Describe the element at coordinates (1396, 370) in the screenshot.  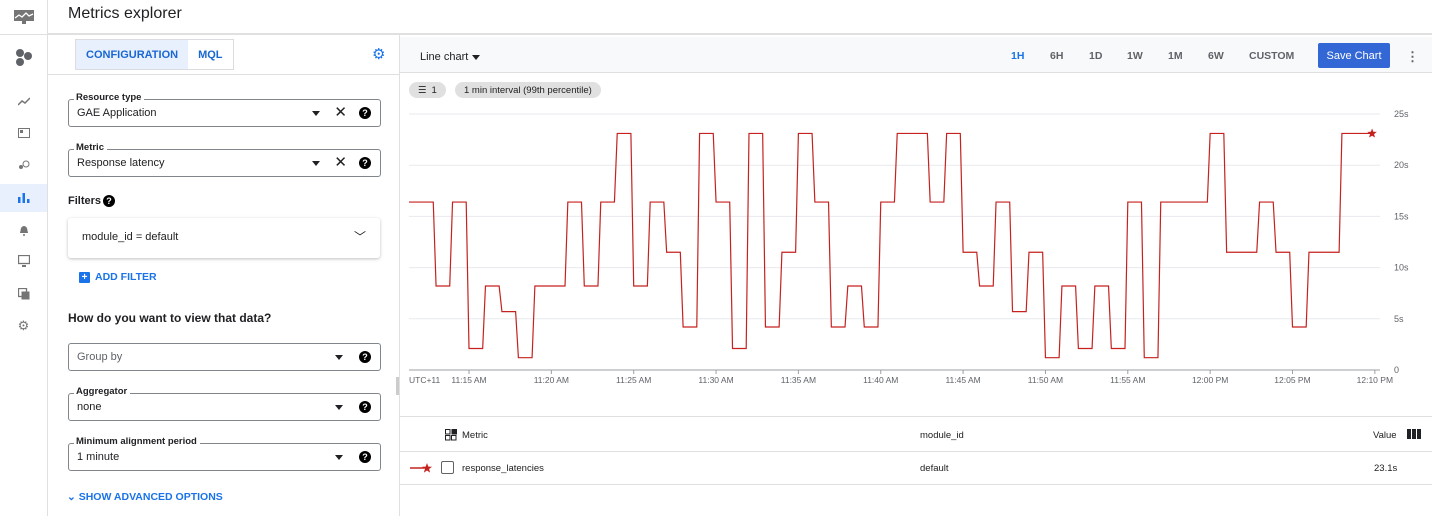
I see `y-tick-label: 0` at that location.